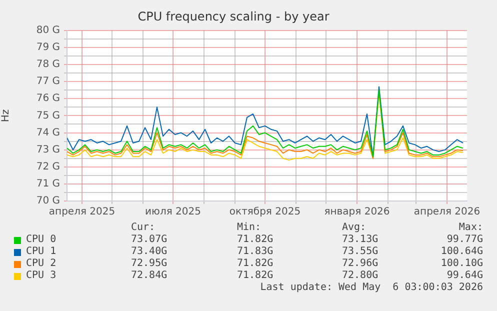 Image resolution: width=497 pixels, height=311 pixels. I want to click on text: Cur:, so click(143, 228).